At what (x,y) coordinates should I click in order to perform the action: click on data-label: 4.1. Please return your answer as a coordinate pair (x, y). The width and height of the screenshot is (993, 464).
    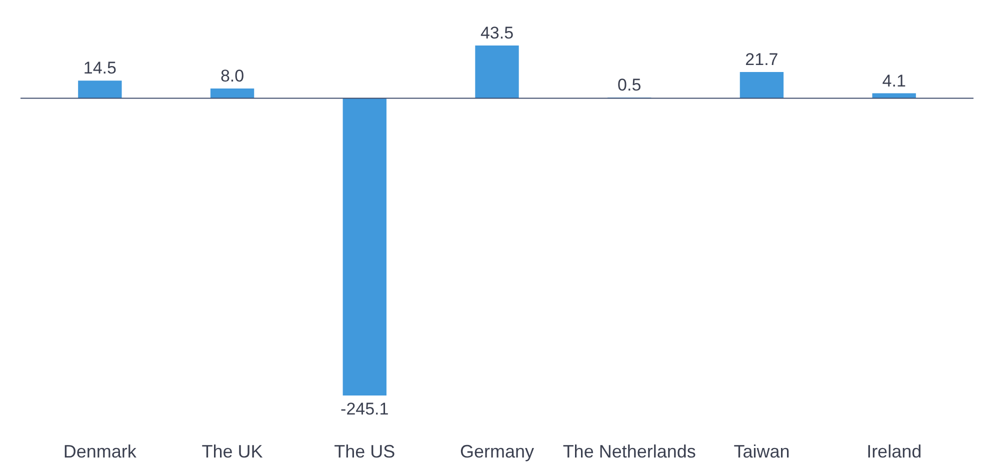
    Looking at the image, I should click on (894, 80).